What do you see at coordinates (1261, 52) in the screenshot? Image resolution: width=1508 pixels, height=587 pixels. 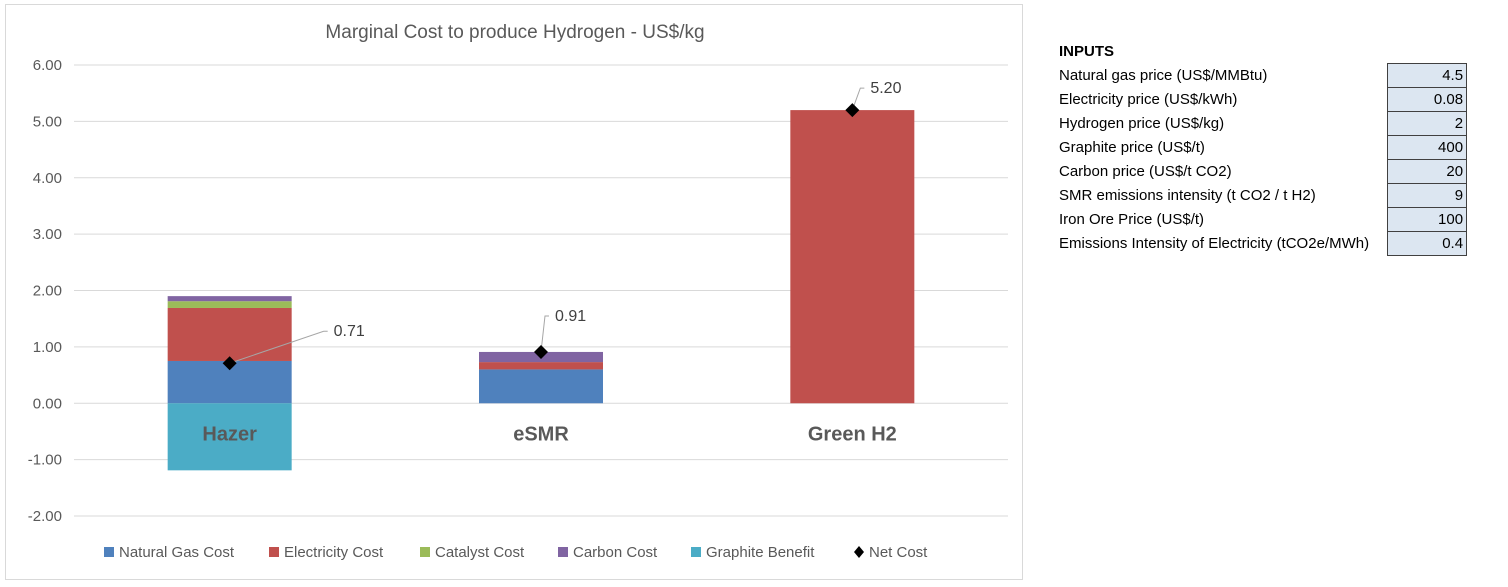 I see `inputs-header-row: INPUTS` at bounding box center [1261, 52].